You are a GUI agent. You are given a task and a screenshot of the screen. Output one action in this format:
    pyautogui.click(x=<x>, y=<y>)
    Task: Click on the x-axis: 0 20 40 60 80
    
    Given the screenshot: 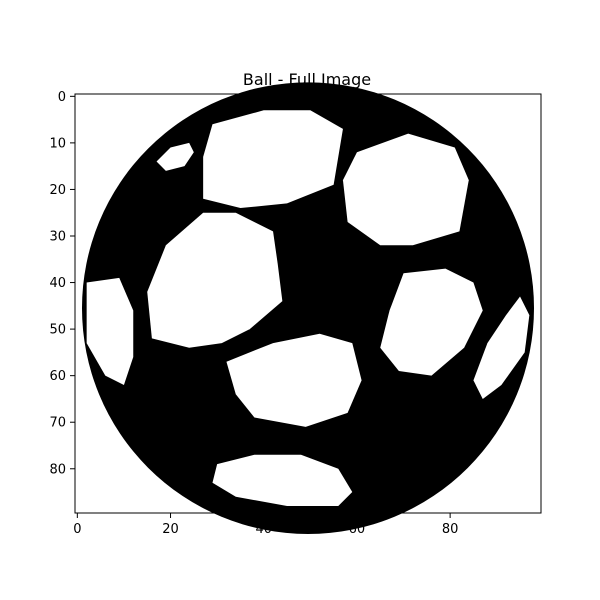 What is the action you would take?
    pyautogui.click(x=265, y=525)
    